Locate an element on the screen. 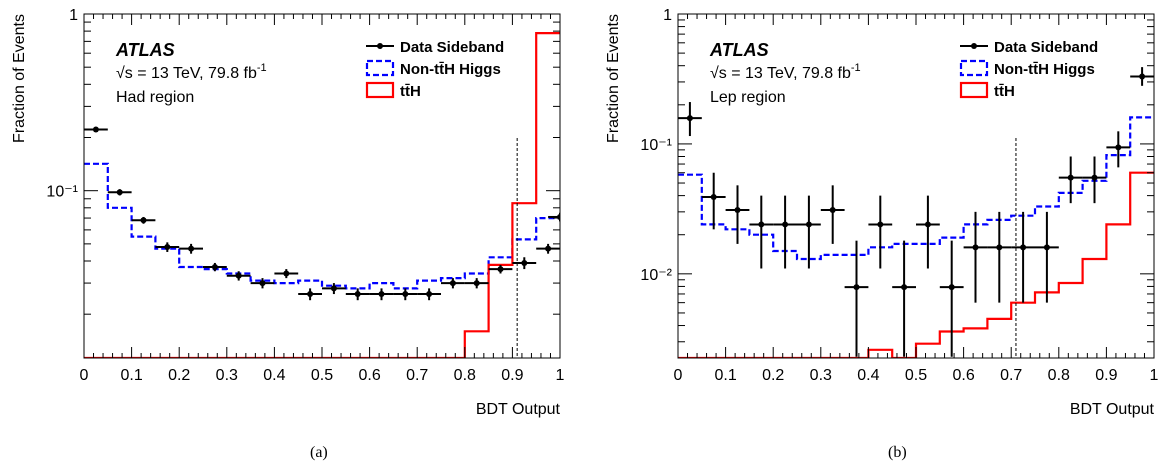 The width and height of the screenshot is (1163, 471). legend: Data Sideband Non-tt̄H Higgs tt̄H is located at coordinates (1028, 69).